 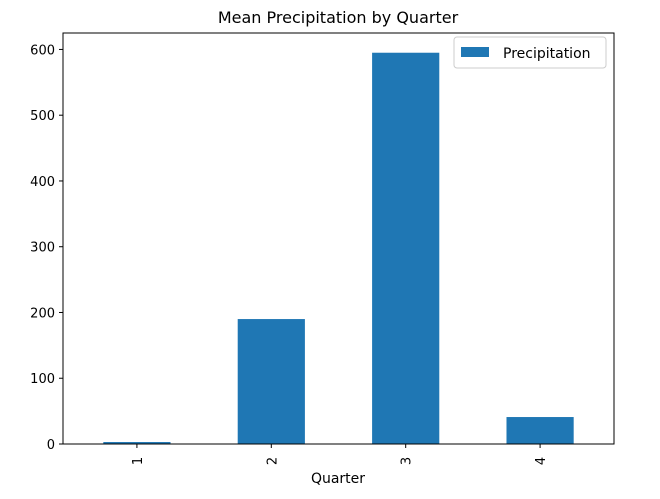 What do you see at coordinates (42, 182) in the screenshot?
I see `y-tick-label: 400` at bounding box center [42, 182].